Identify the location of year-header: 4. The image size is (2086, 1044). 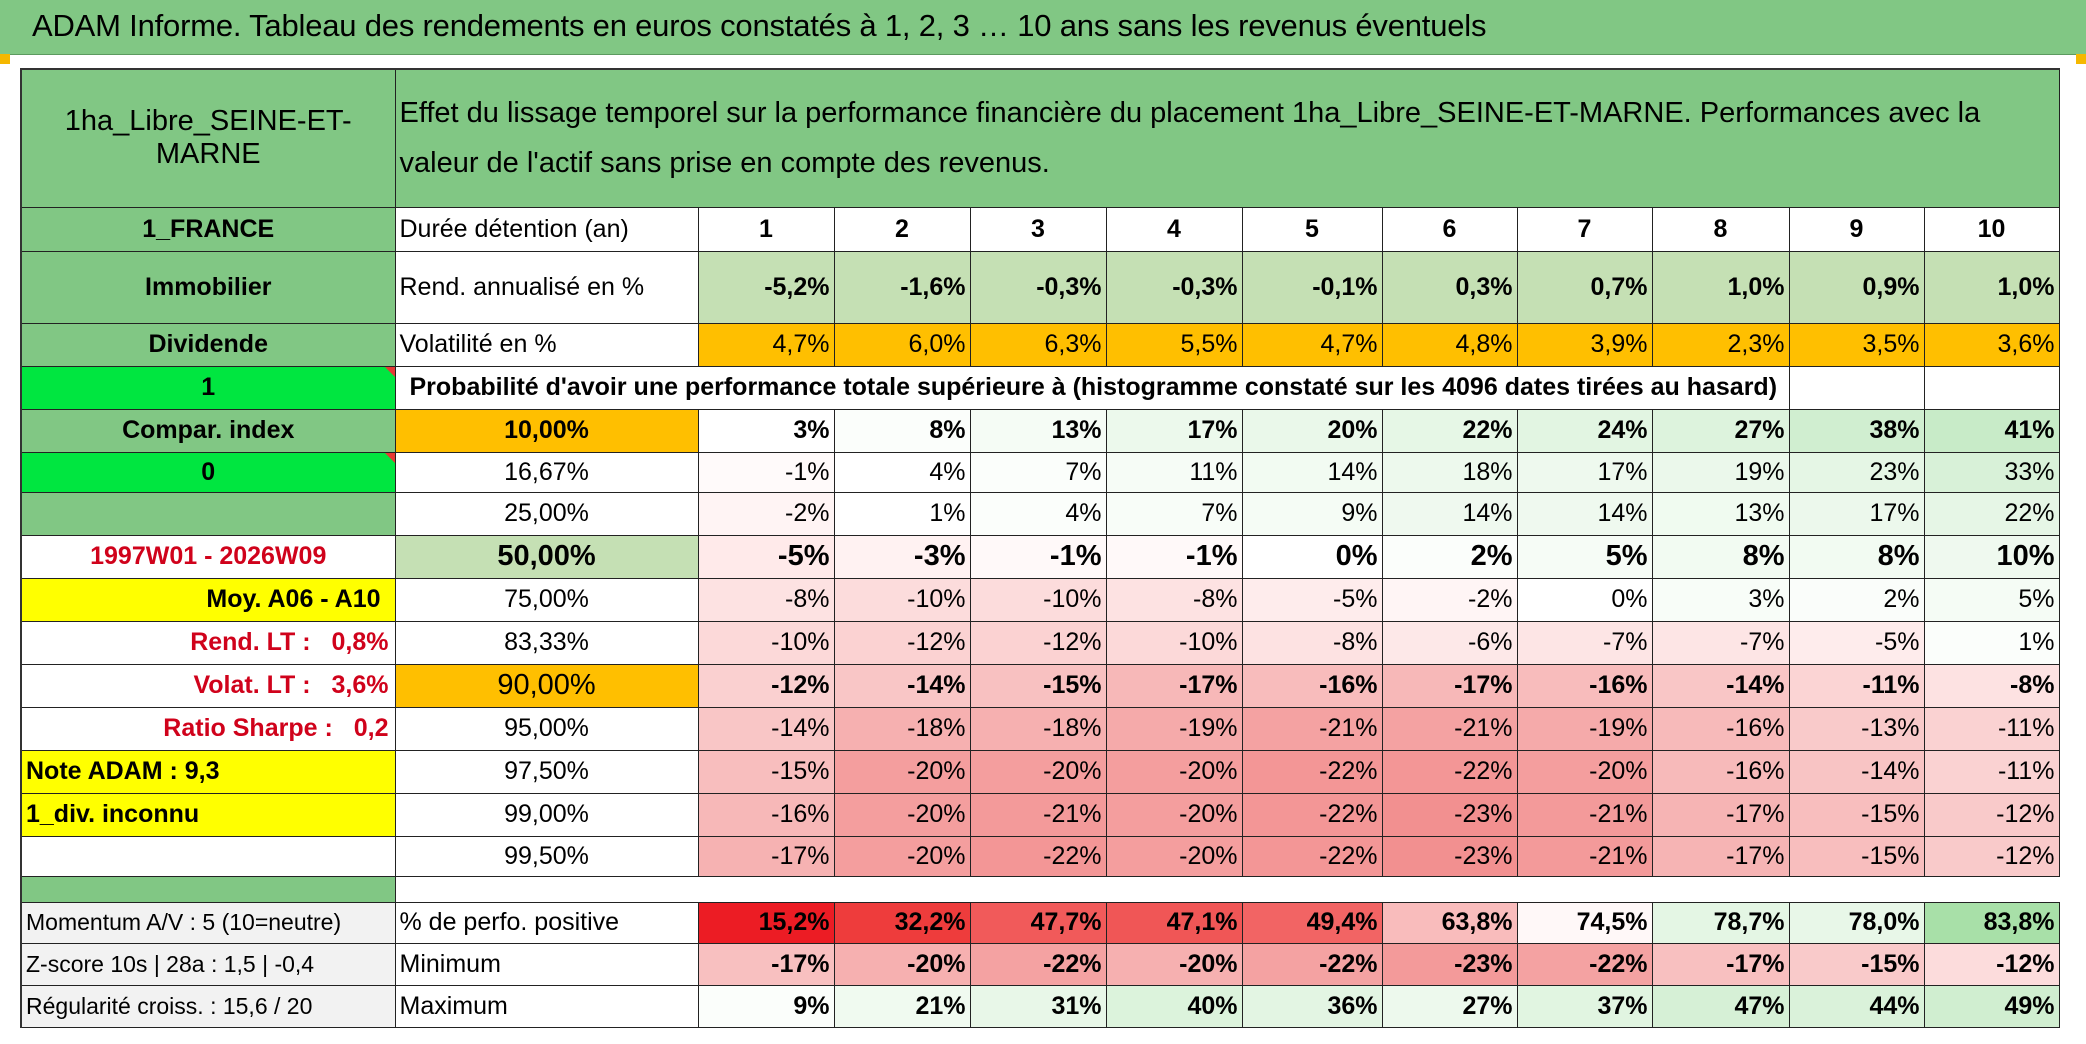
(1174, 229).